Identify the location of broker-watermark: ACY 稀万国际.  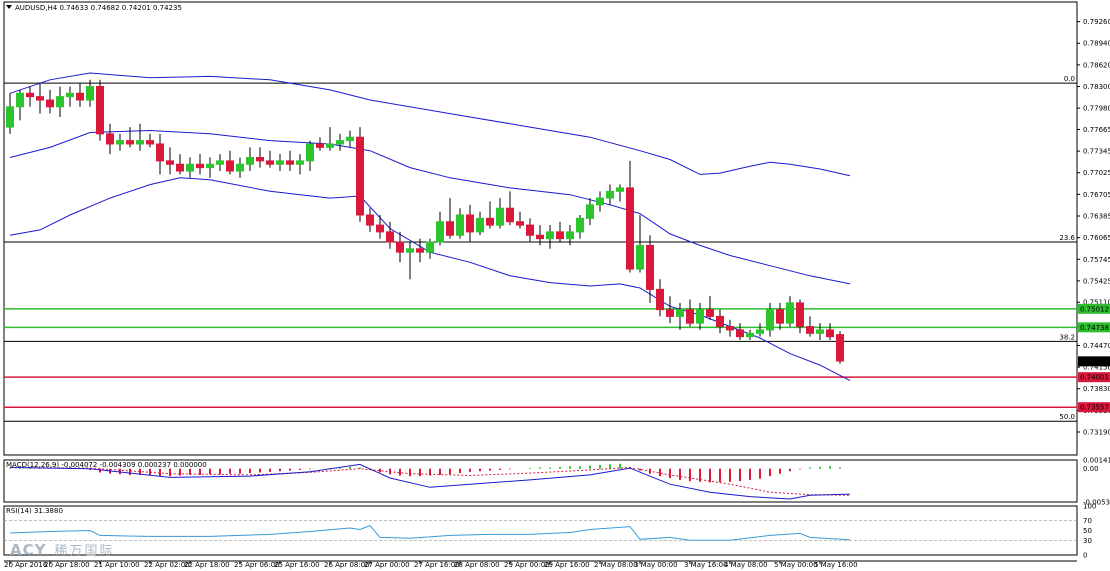
(62, 549).